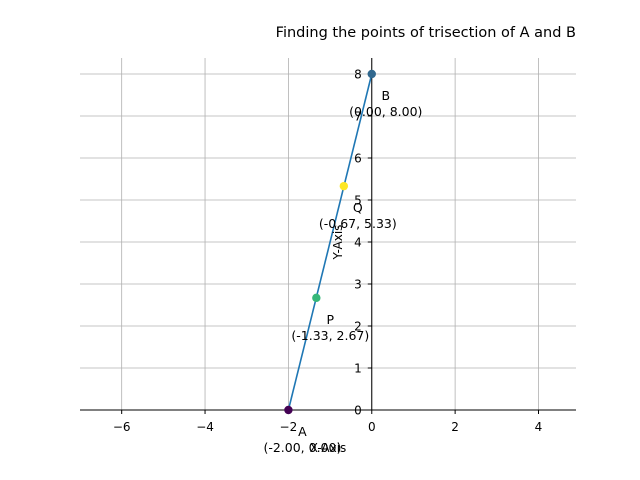 This screenshot has width=640, height=480. Describe the element at coordinates (539, 427) in the screenshot. I see `x-tick-label: 4` at that location.